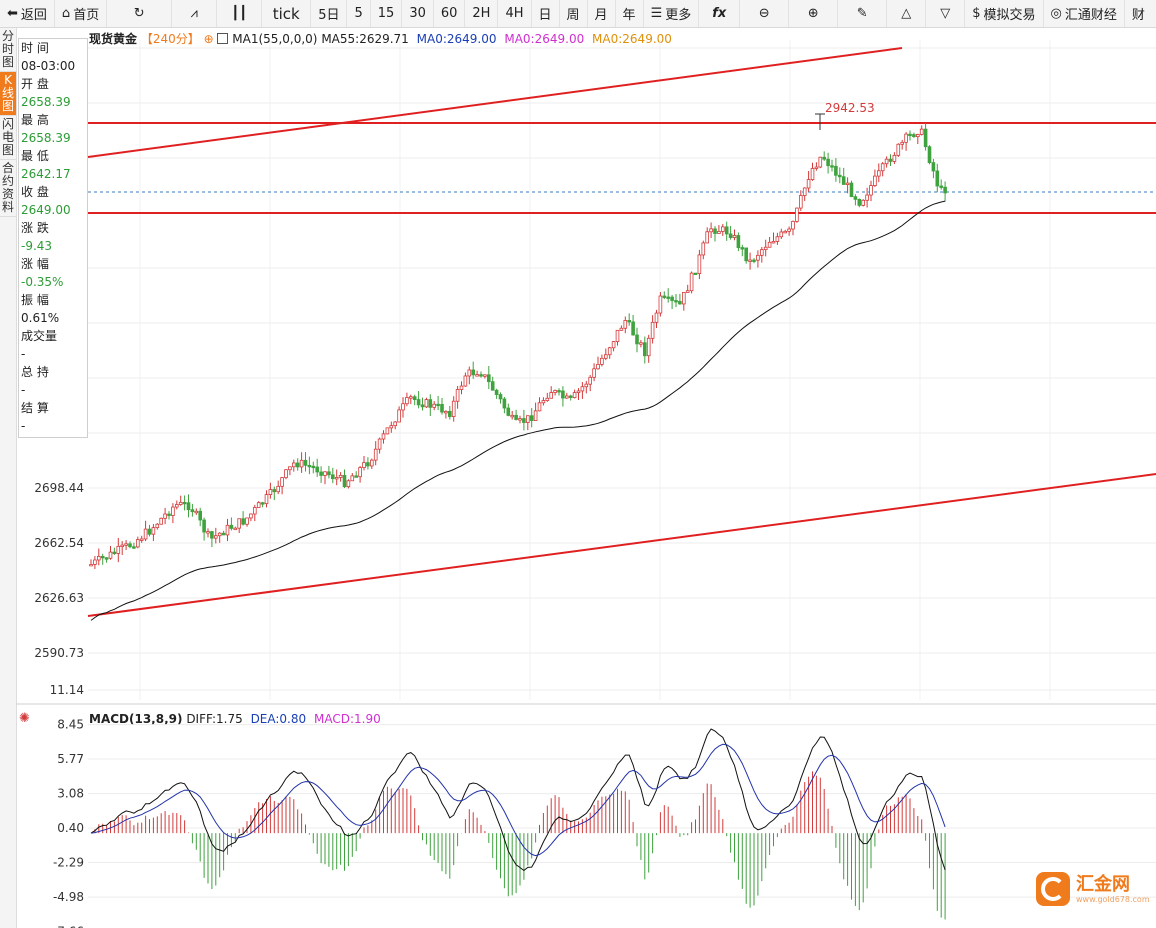 The height and width of the screenshot is (928, 1156). Describe the element at coordinates (24, 718) in the screenshot. I see `settings-gear-icon: ✺` at that location.